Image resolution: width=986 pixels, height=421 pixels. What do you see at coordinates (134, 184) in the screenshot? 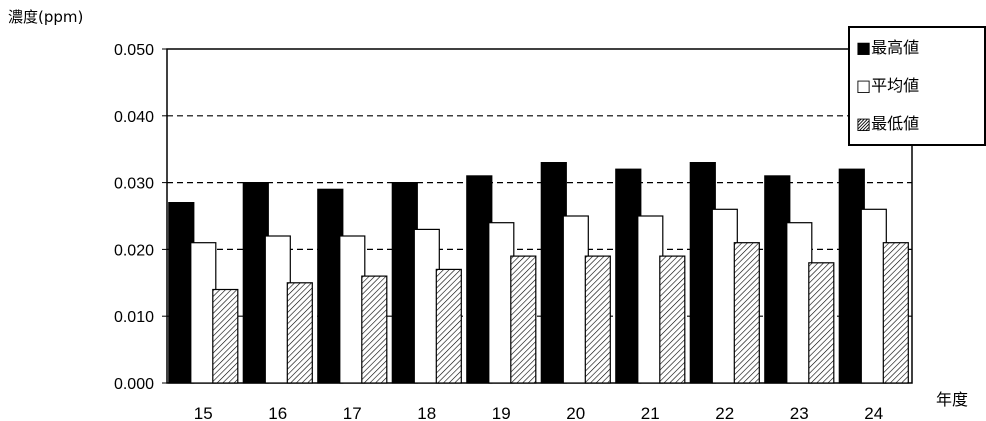
I see `y-tick-label: 0.030` at bounding box center [134, 184].